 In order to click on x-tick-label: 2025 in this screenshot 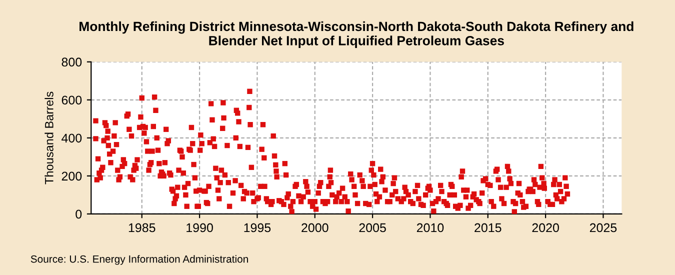, I will do `click(603, 227)`.